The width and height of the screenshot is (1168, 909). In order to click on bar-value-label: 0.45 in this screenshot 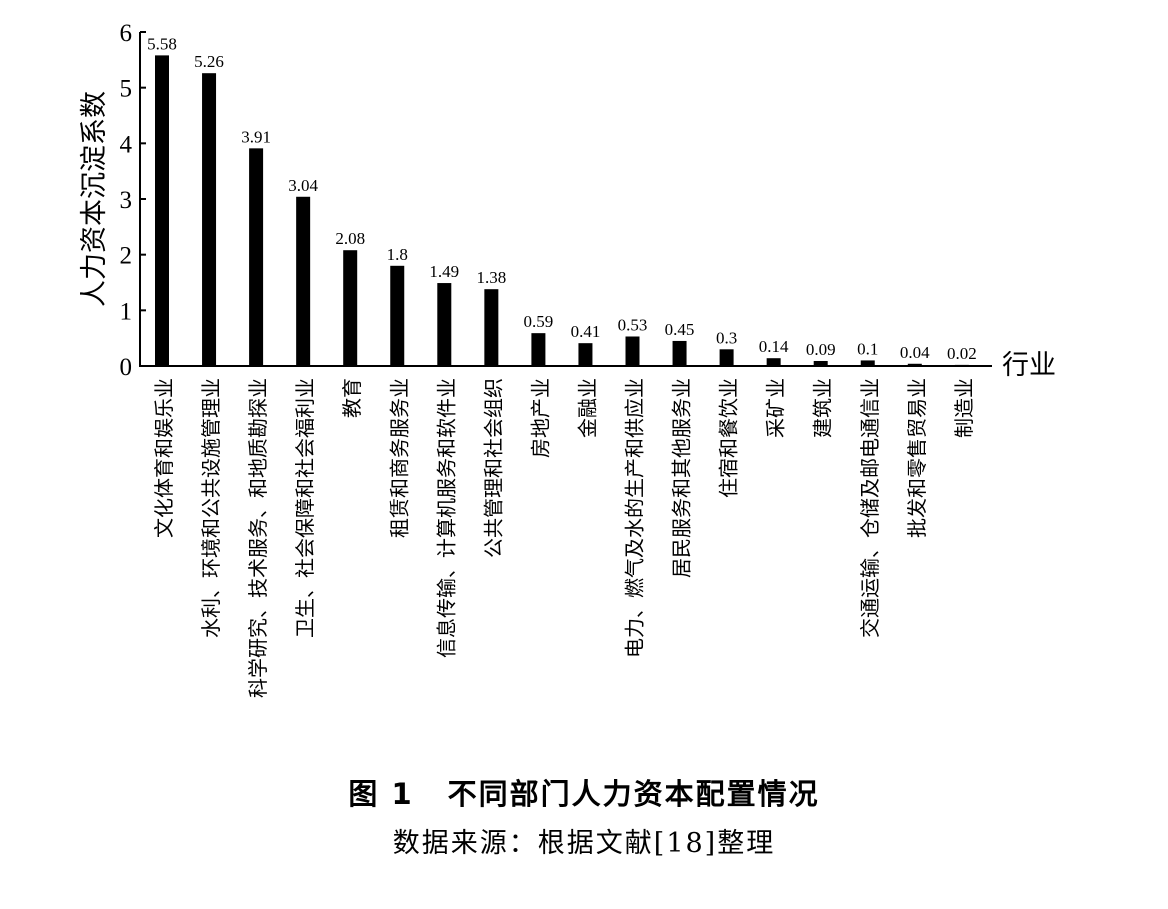, I will do `click(680, 329)`.